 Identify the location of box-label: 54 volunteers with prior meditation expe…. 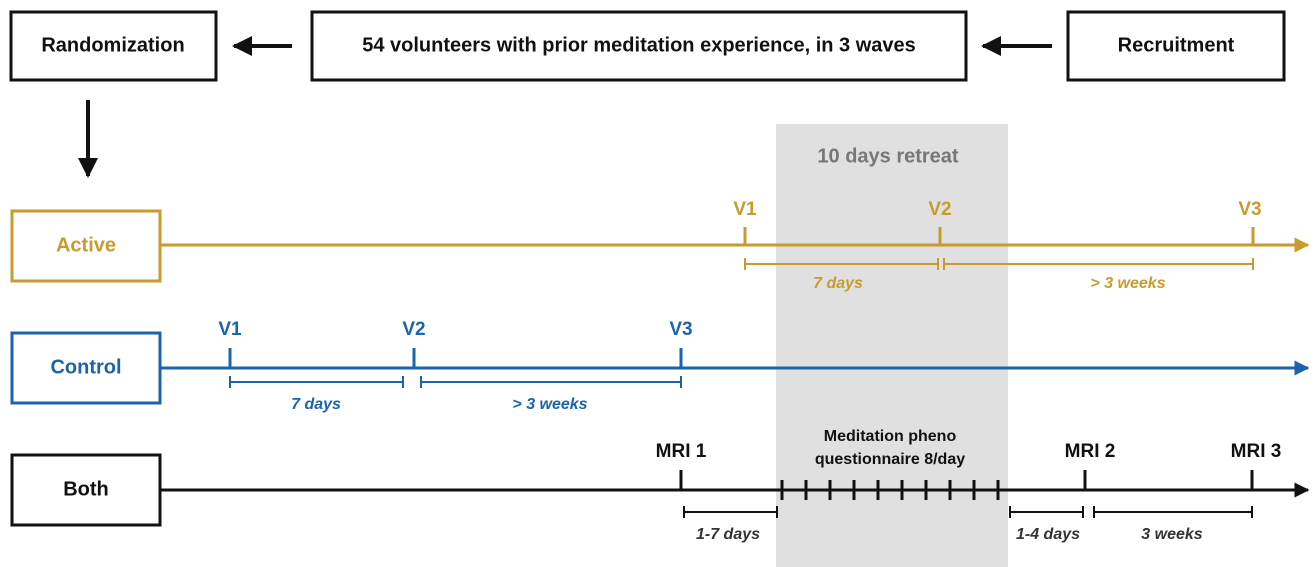
(639, 45).